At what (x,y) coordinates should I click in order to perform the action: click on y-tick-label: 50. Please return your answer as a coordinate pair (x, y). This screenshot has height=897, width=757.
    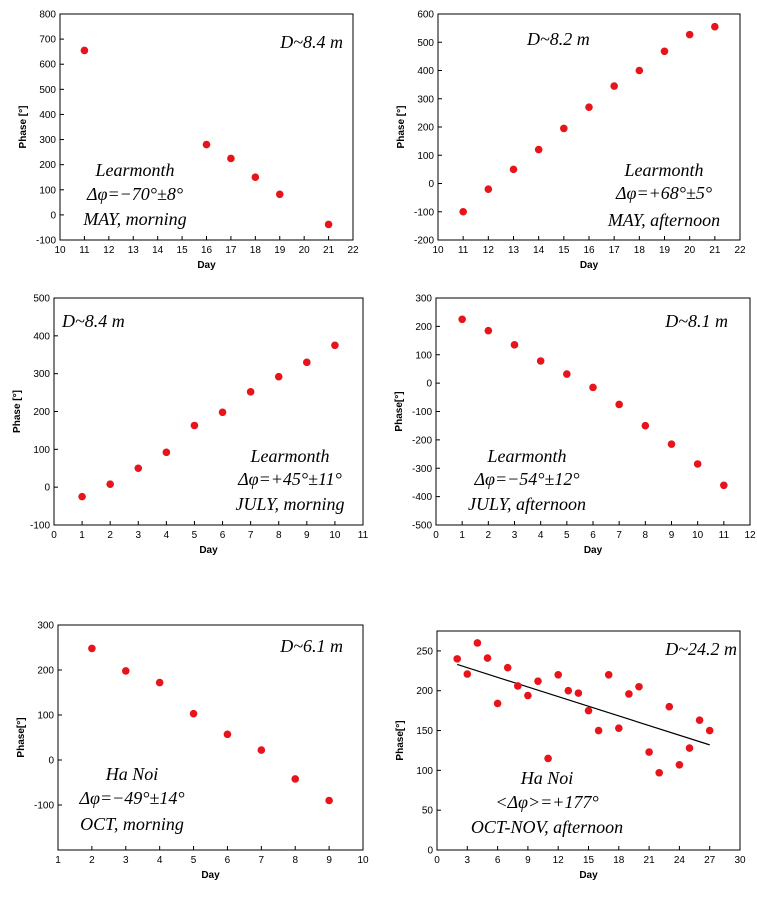
    Looking at the image, I should click on (428, 811).